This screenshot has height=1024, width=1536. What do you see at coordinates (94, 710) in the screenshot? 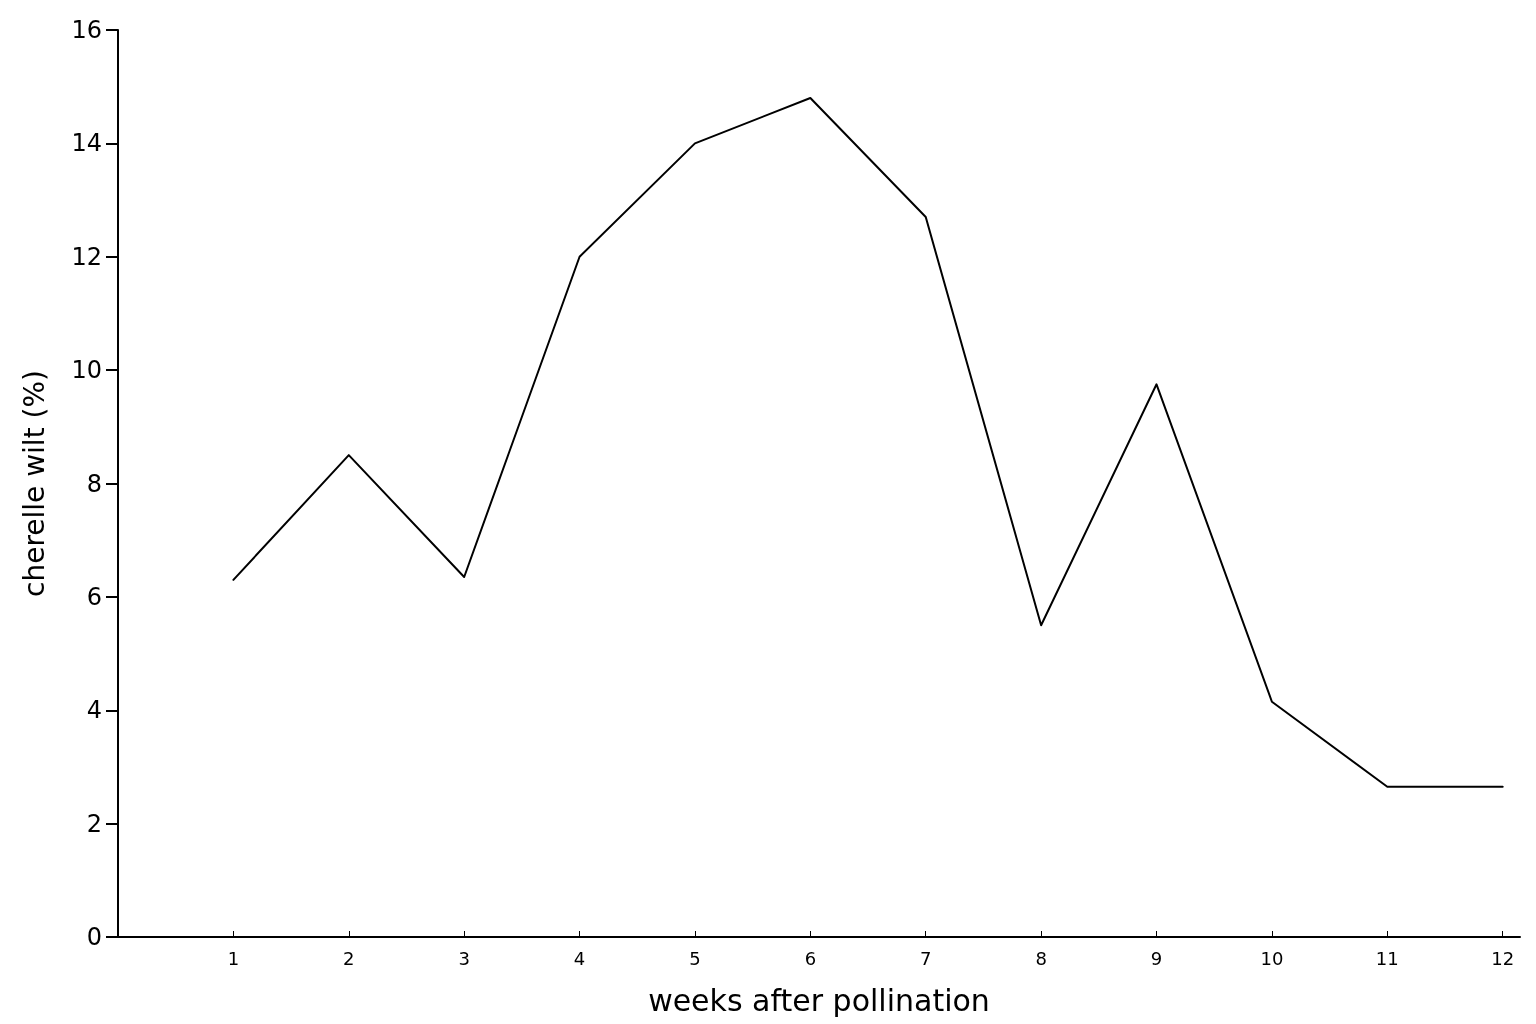
I see `y-tick-label: 4` at bounding box center [94, 710].